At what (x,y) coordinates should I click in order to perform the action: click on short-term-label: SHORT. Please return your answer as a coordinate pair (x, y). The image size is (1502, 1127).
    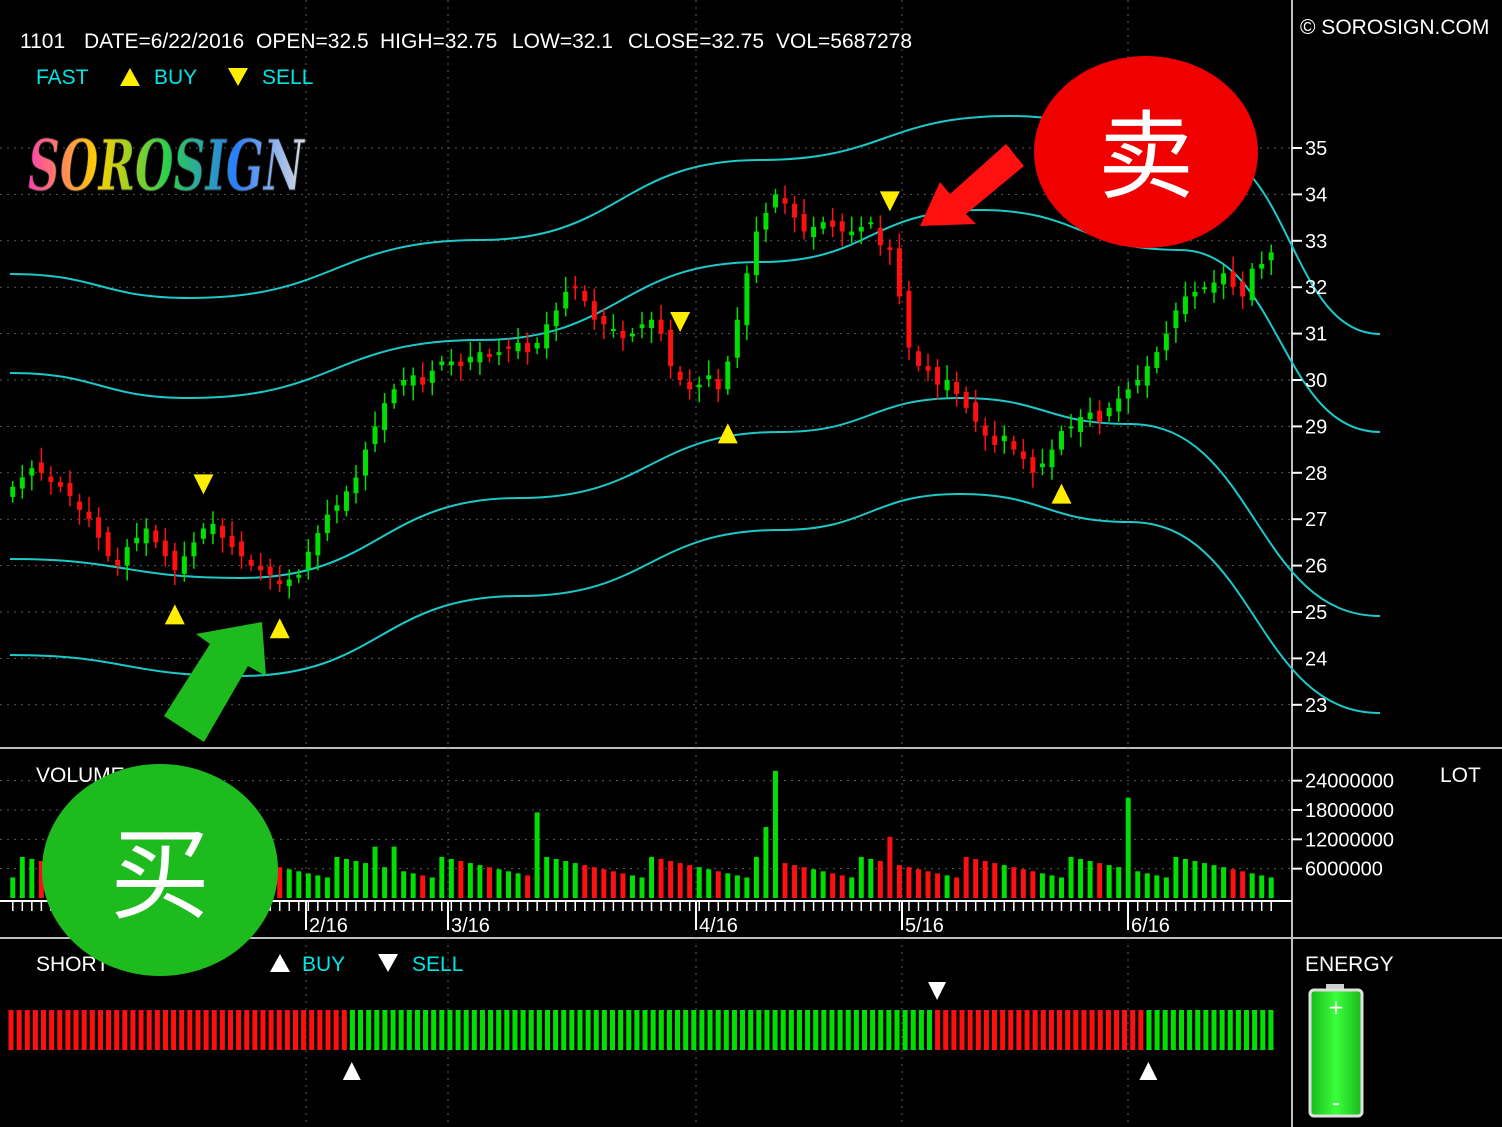
    Looking at the image, I should click on (72, 964).